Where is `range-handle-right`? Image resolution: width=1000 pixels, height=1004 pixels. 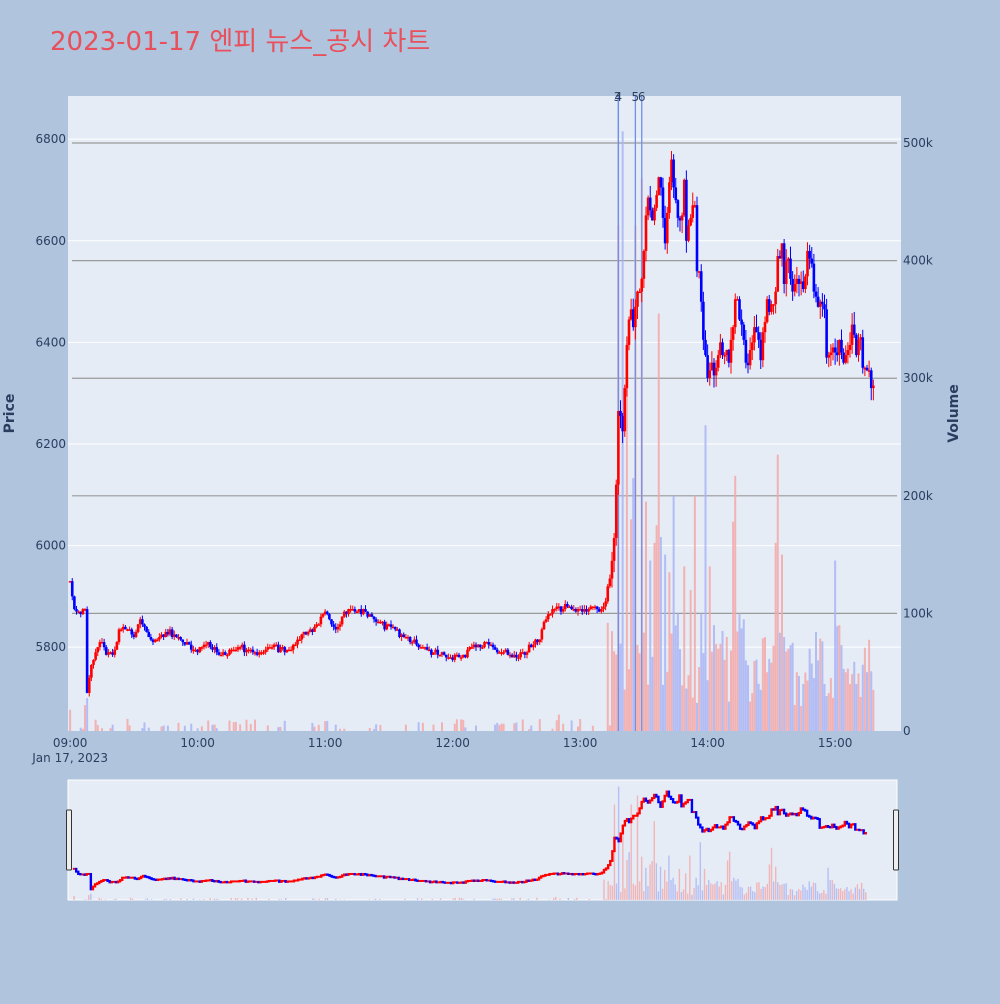
range-handle-right is located at coordinates (896, 840).